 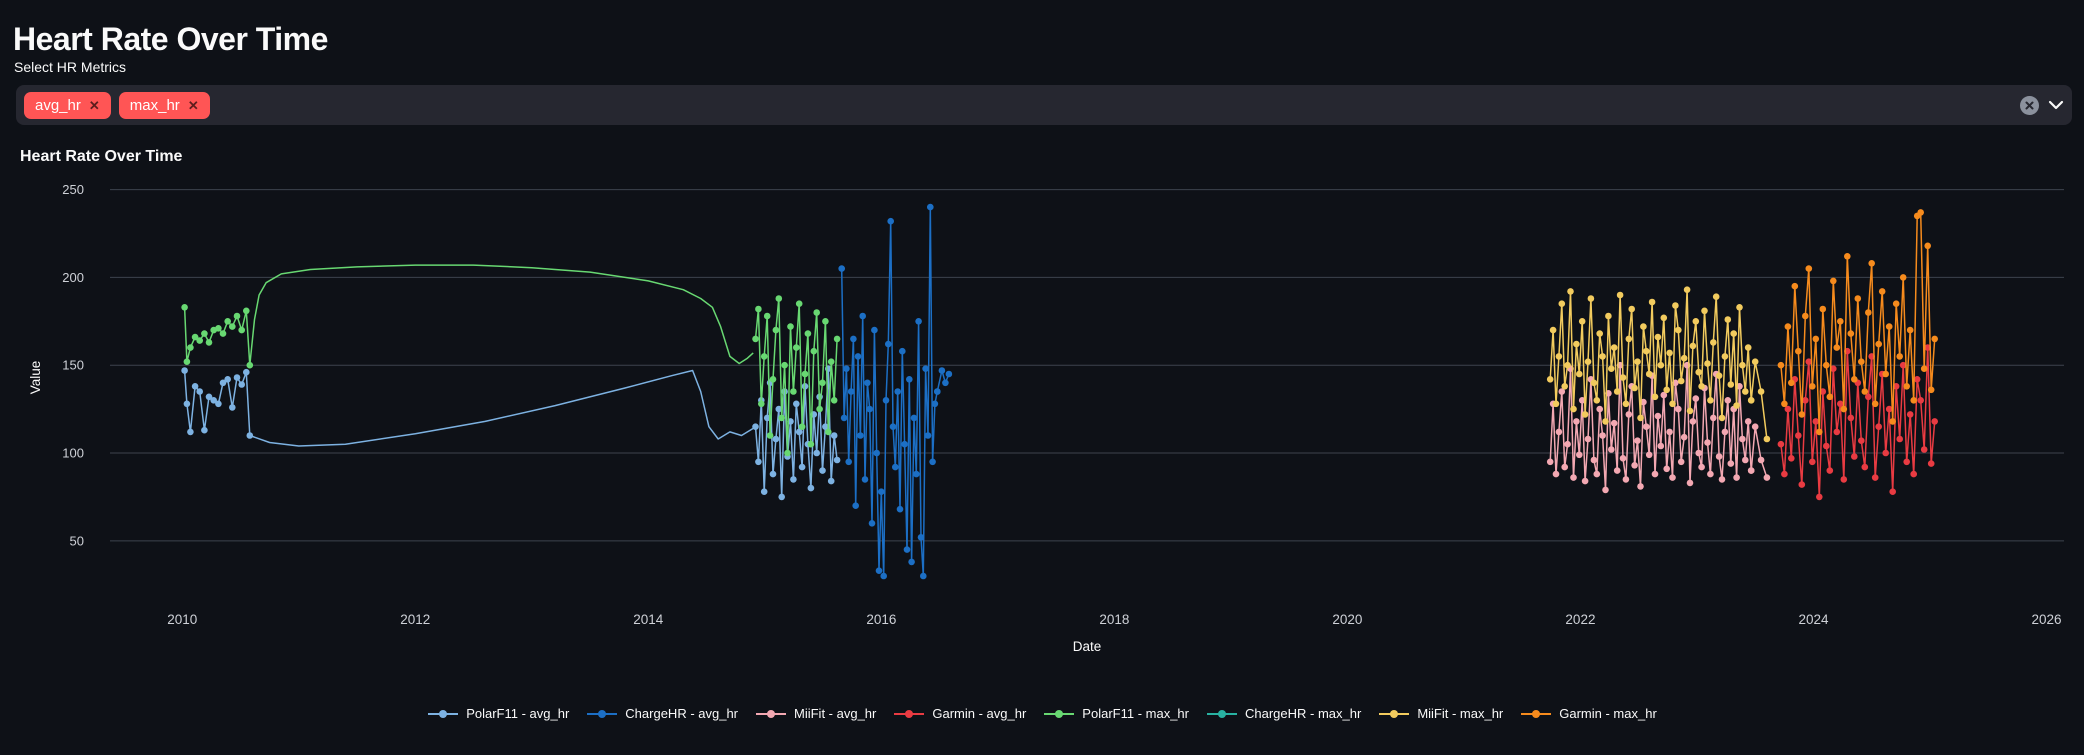 I want to click on selected-chip-avg-hr: avg_hr ✕, so click(x=67, y=105).